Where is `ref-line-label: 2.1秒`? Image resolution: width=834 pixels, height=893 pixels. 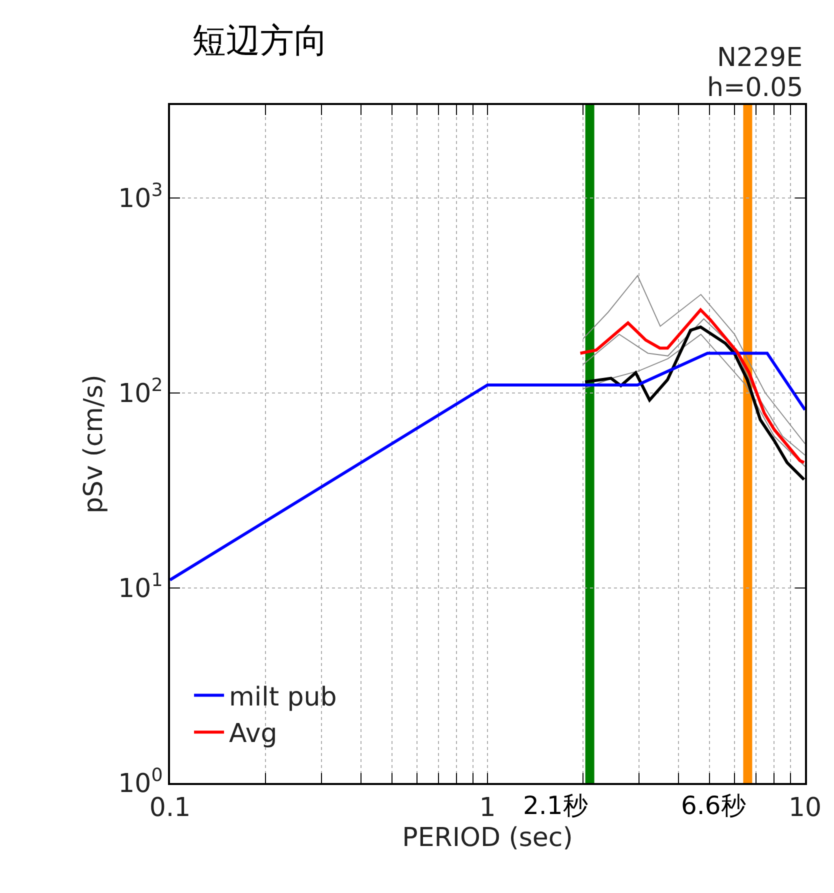
ref-line-label: 2.1秒 is located at coordinates (555, 805).